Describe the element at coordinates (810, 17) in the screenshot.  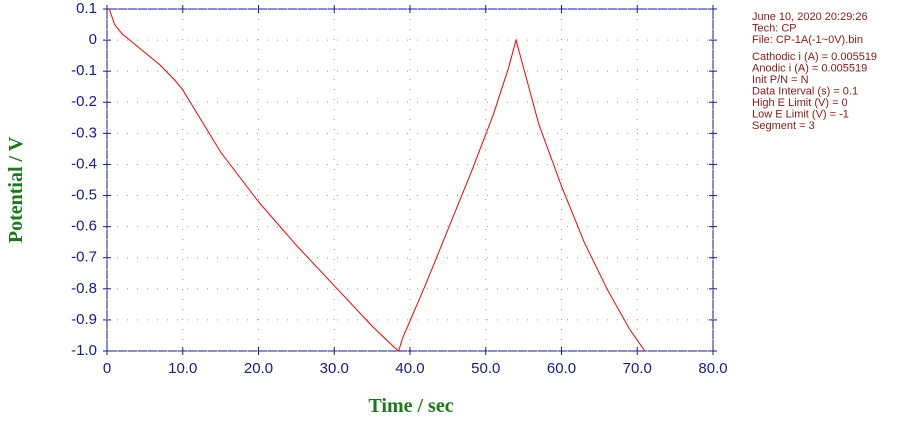
I see `info-line: June 10, 2020 20:29:26` at that location.